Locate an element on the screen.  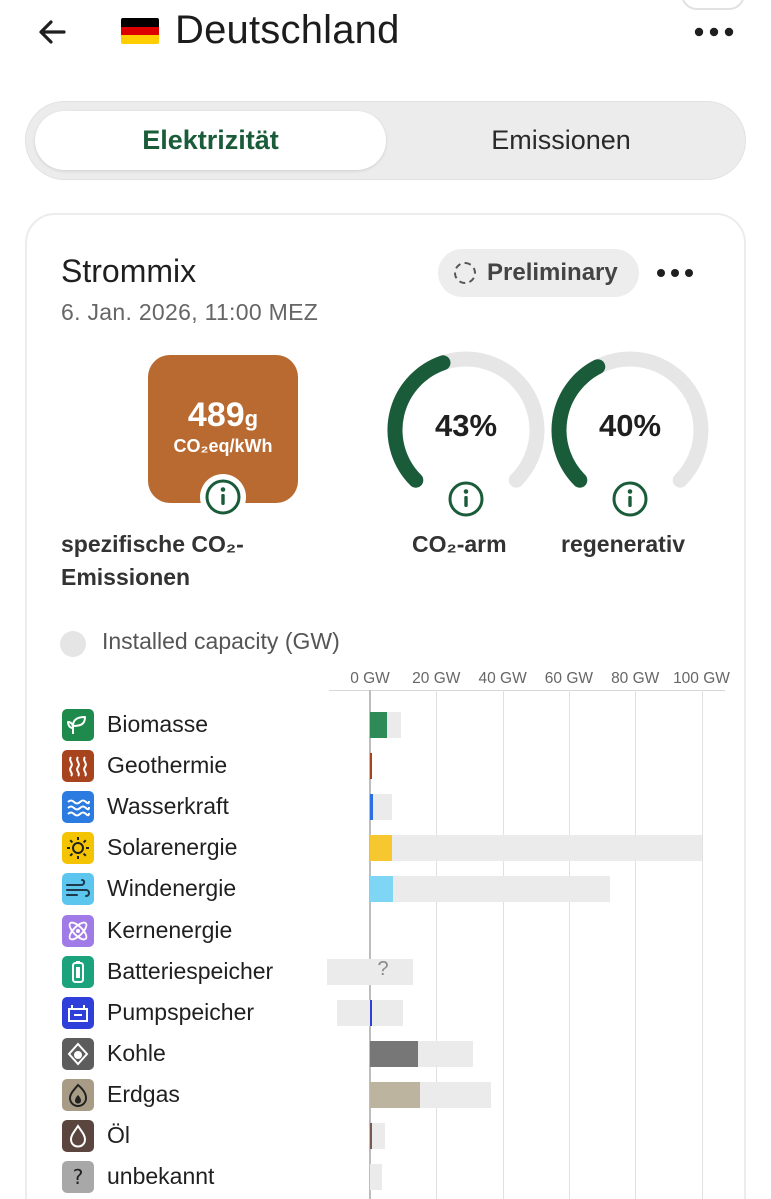
source-row: ? unbekannt is located at coordinates (387, 1177).